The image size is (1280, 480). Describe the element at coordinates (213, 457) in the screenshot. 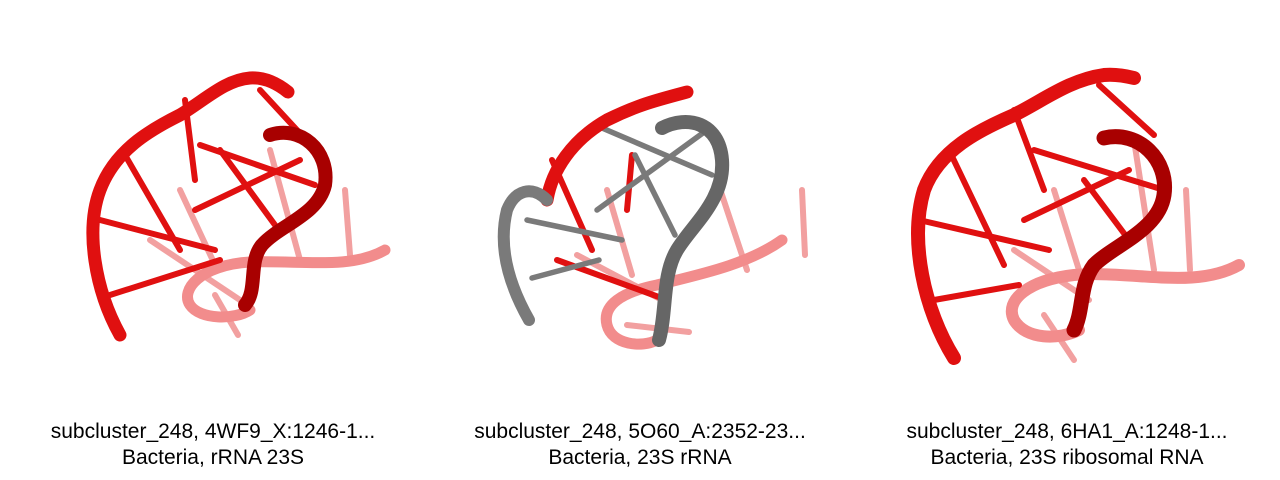

I see `caption-line-2: Bacteria, rRNA 23S` at that location.